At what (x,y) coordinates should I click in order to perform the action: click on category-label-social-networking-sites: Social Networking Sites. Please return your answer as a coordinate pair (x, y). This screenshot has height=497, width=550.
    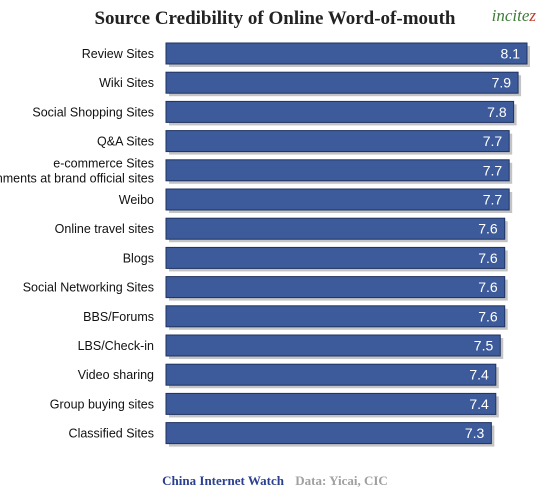
    Looking at the image, I should click on (88, 288).